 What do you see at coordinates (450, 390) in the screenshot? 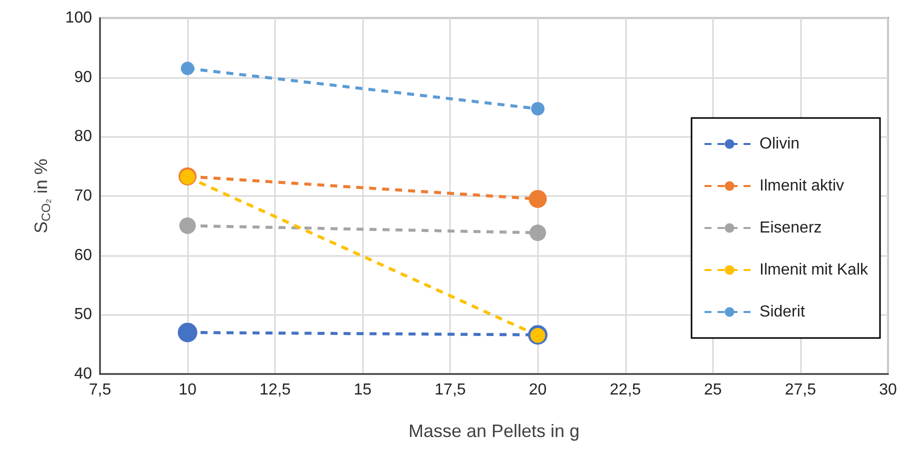
I see `x-tick-label: 17,5` at bounding box center [450, 390].